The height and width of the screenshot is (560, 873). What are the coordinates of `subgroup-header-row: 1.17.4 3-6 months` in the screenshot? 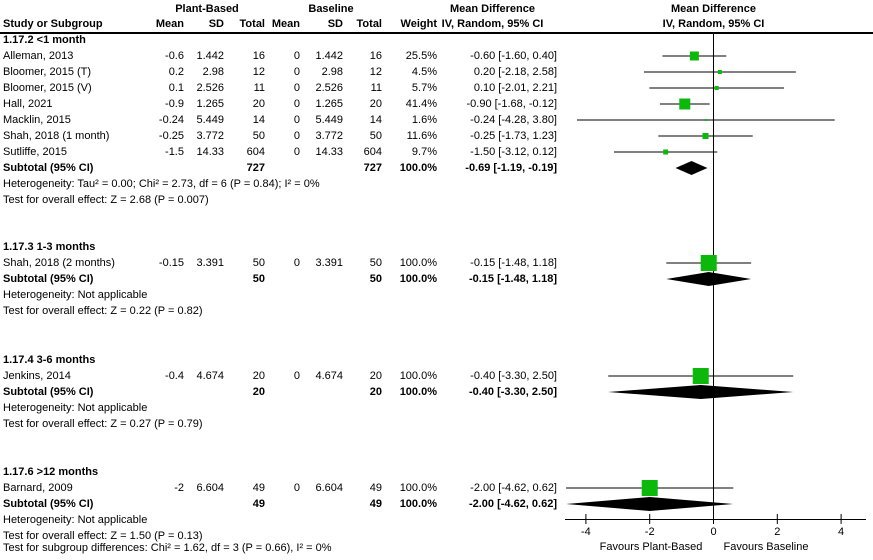 It's located at (436, 360).